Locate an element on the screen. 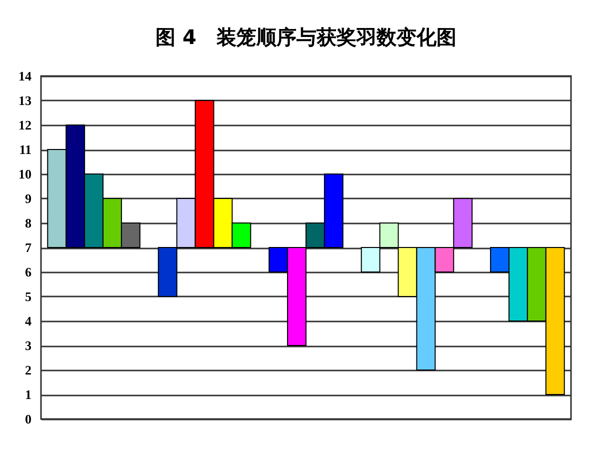 The width and height of the screenshot is (591, 457). y-tick-label: 1 is located at coordinates (28, 394).